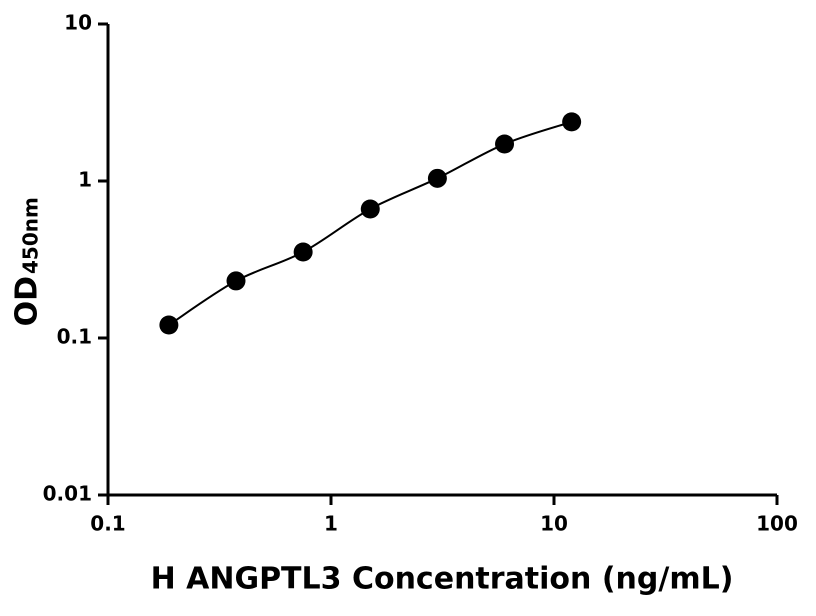 The height and width of the screenshot is (616, 816). What do you see at coordinates (67, 494) in the screenshot?
I see `y-tick-label: 0.01` at bounding box center [67, 494].